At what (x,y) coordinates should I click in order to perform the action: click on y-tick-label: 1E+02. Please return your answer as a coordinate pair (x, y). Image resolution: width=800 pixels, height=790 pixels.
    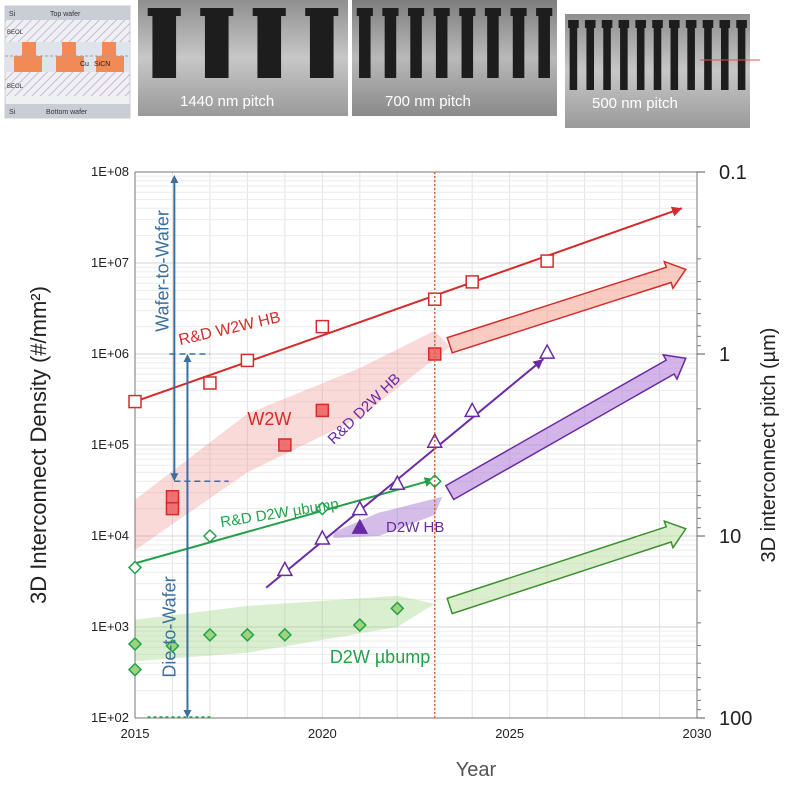
    Looking at the image, I should click on (110, 717).